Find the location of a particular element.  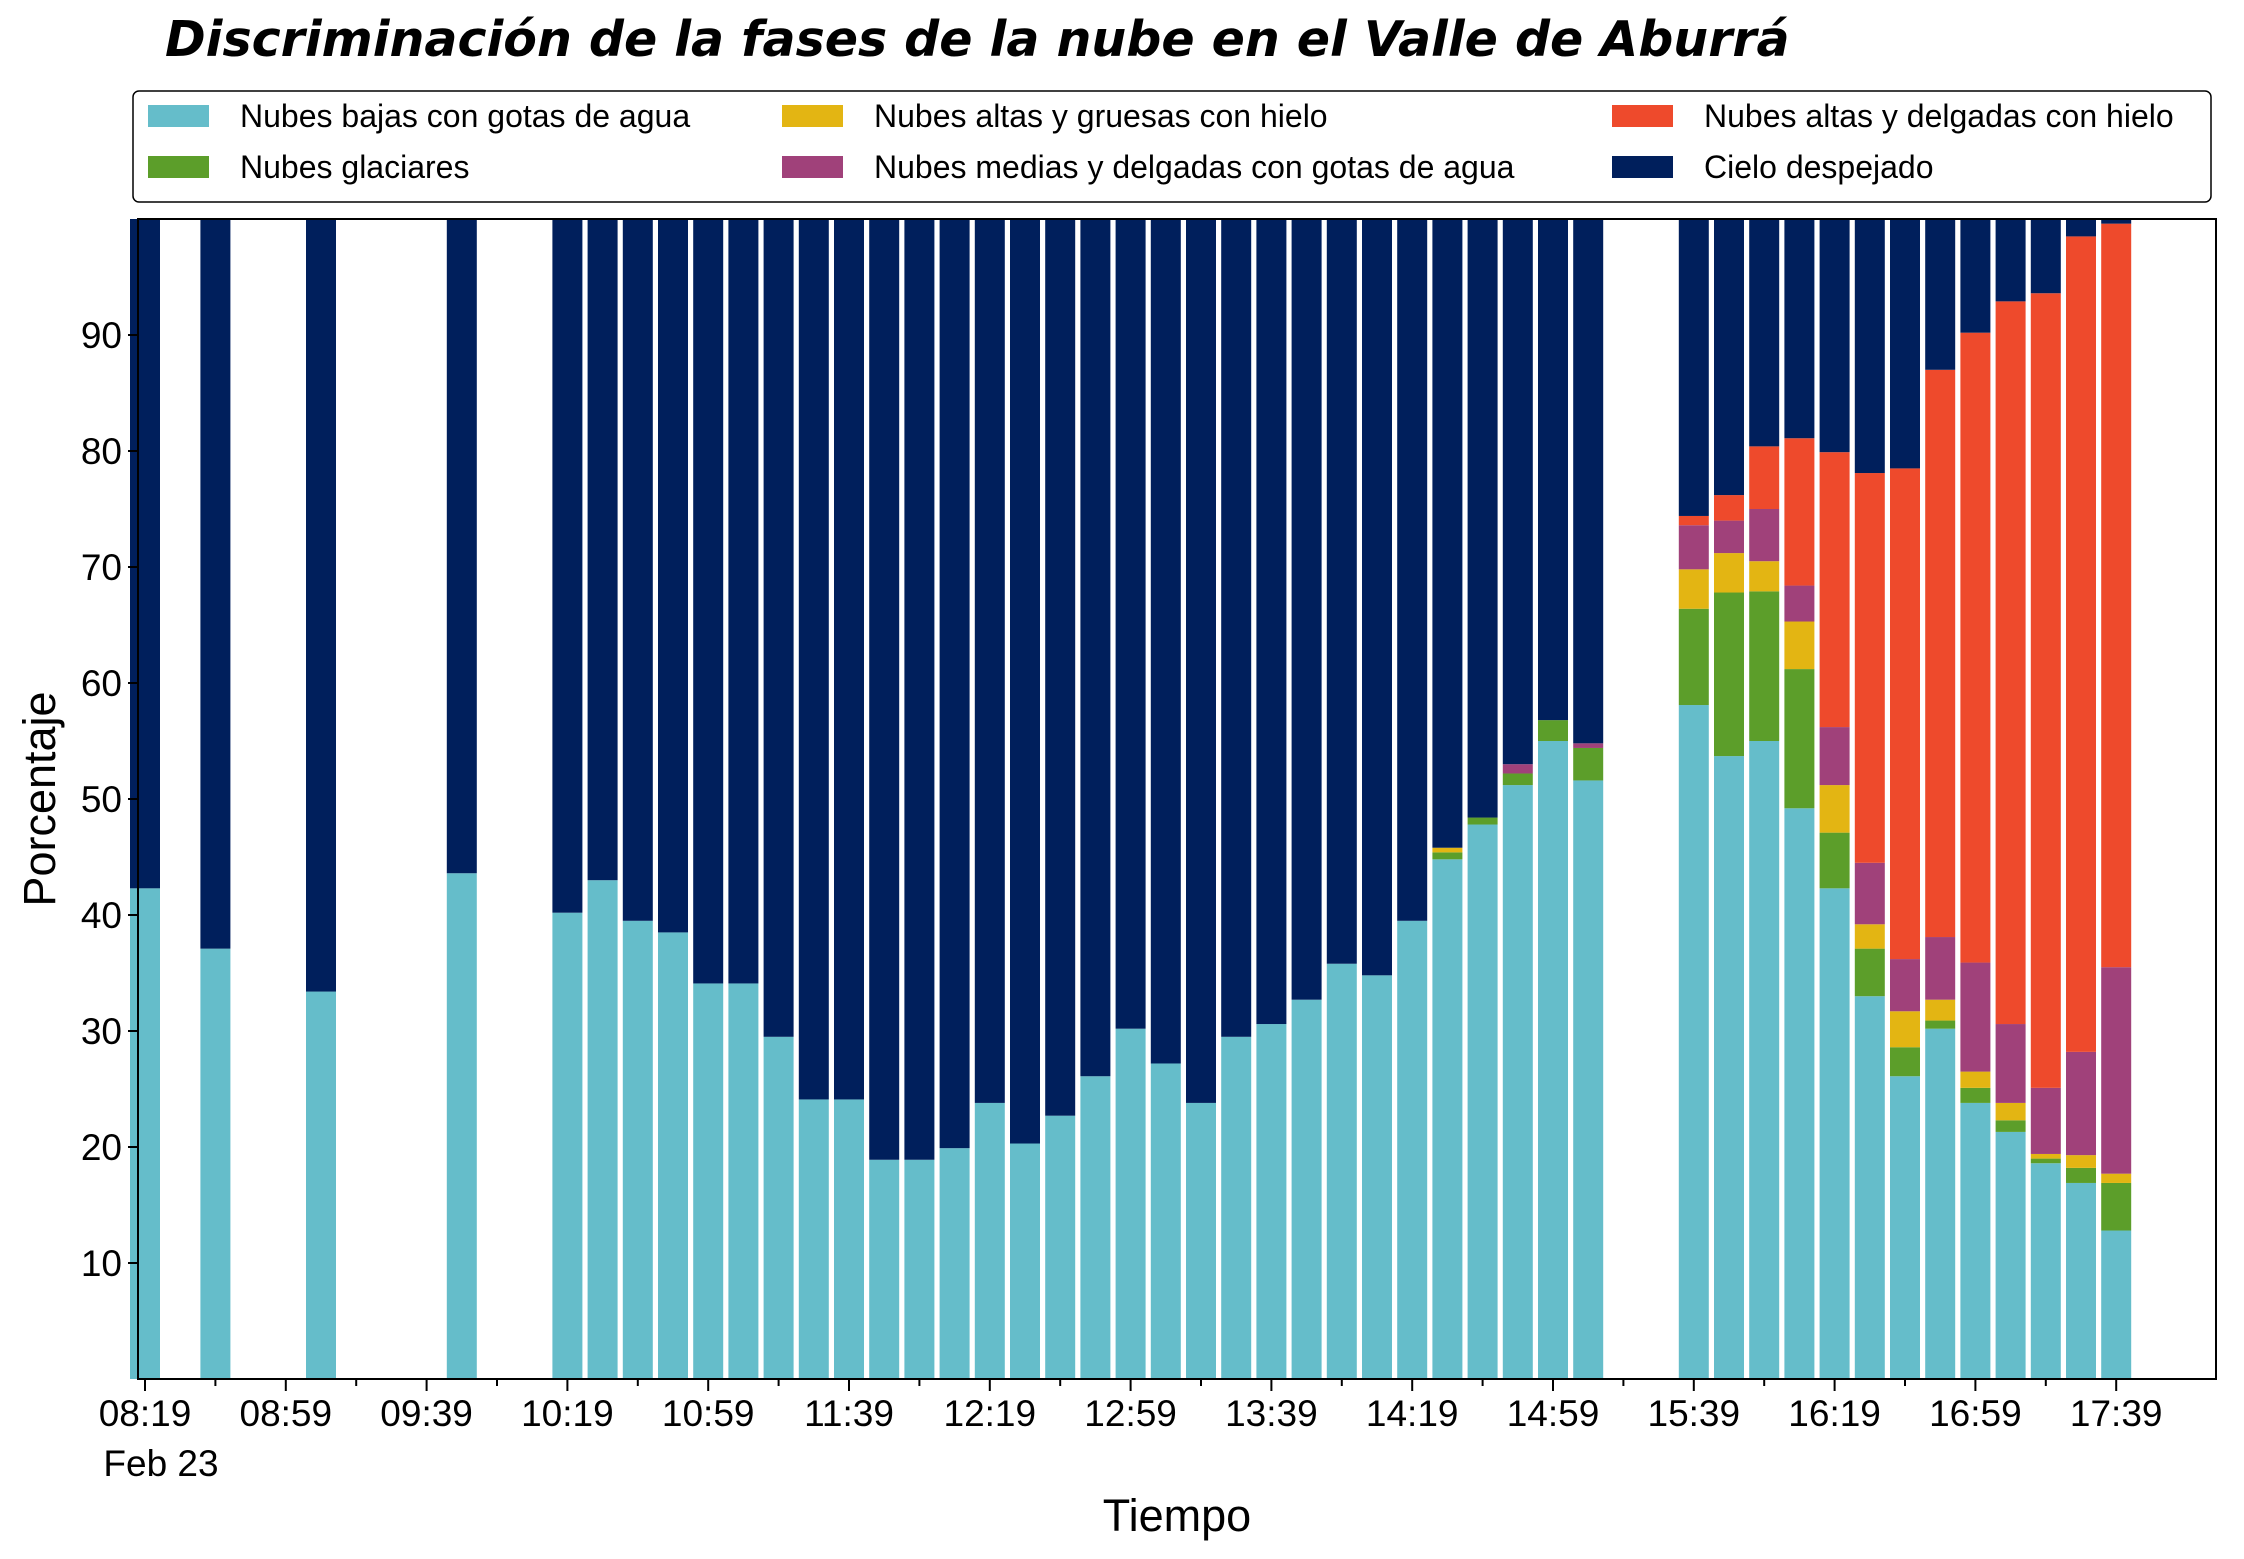

x-tick-label: 12:59 is located at coordinates (1130, 1413).